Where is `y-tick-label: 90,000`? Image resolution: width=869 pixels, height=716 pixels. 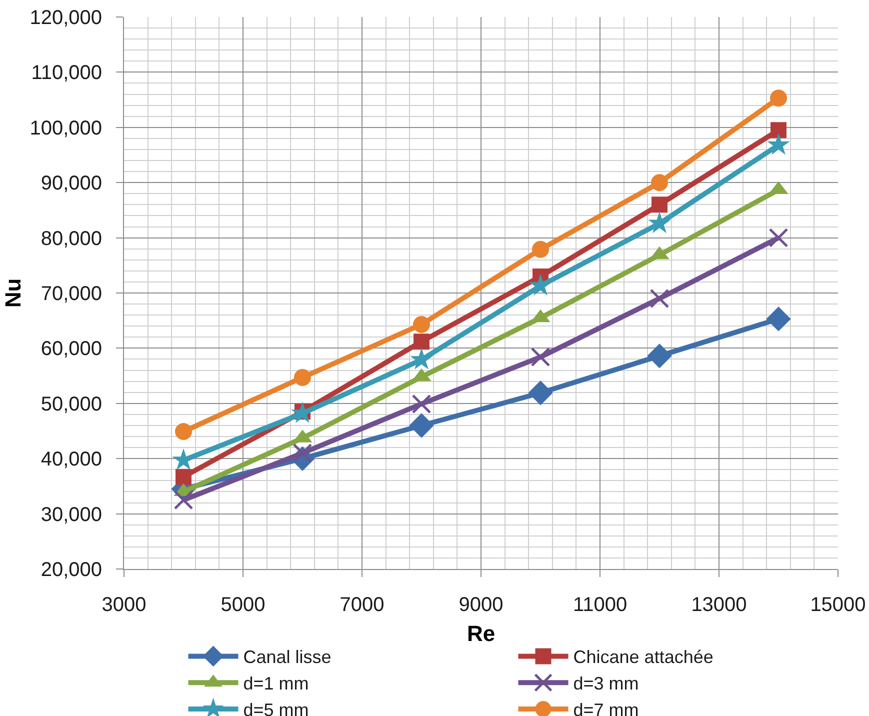 y-tick-label: 90,000 is located at coordinates (71, 183).